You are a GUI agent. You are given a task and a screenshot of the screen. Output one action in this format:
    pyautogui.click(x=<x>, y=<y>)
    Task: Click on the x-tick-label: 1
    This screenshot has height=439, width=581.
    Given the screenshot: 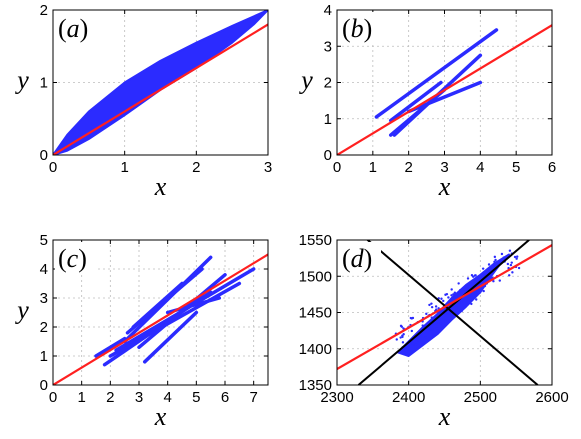 What is the action you would take?
    pyautogui.click(x=124, y=167)
    